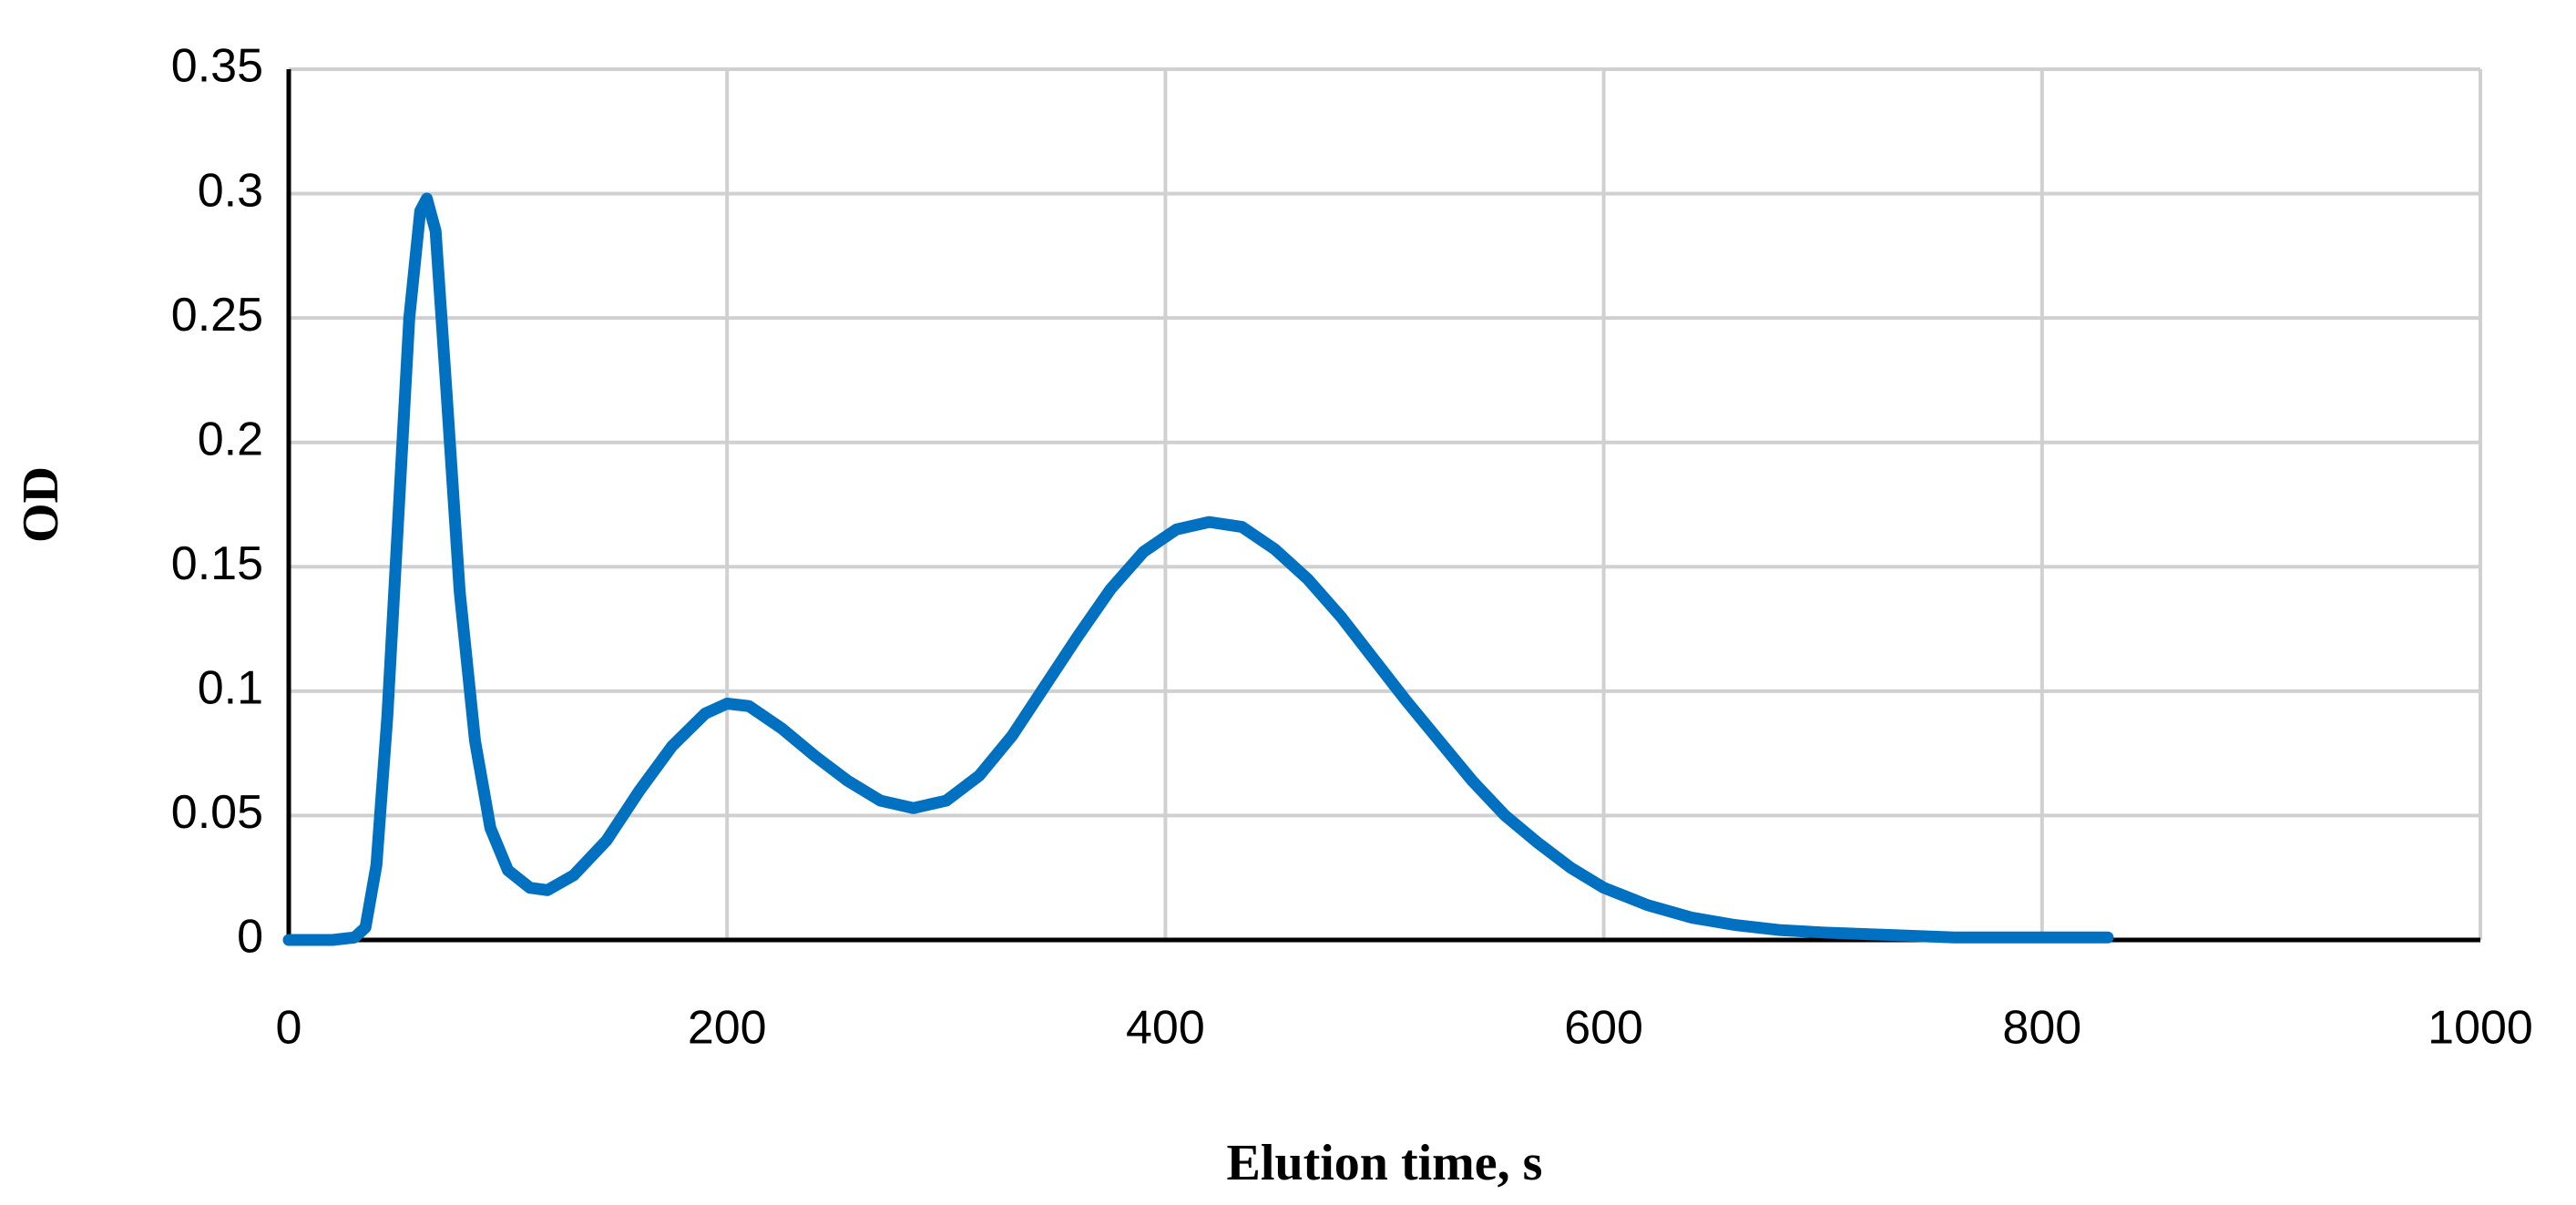 The image size is (2576, 1205). Describe the element at coordinates (727, 1028) in the screenshot. I see `x-tick-label: 200` at that location.